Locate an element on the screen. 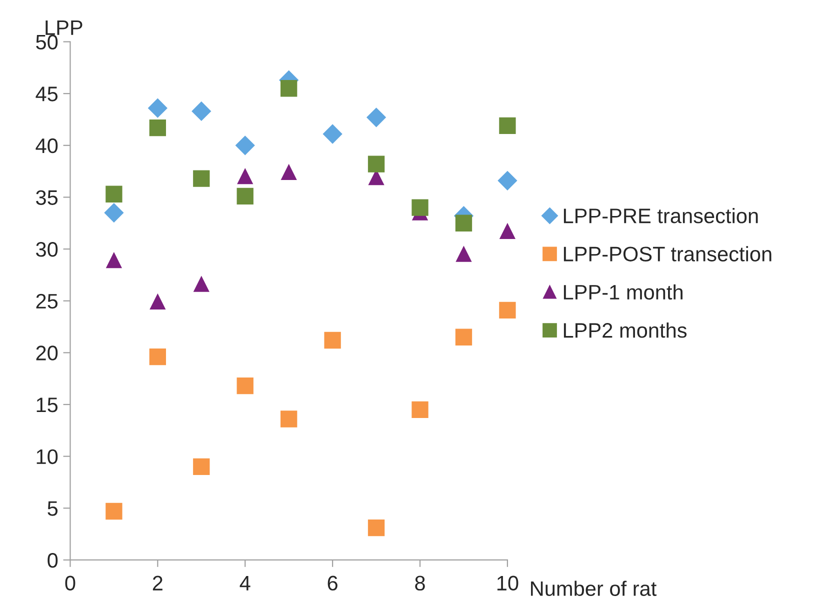 This screenshot has width=836, height=614. y-tick-label: 50 is located at coordinates (47, 42).